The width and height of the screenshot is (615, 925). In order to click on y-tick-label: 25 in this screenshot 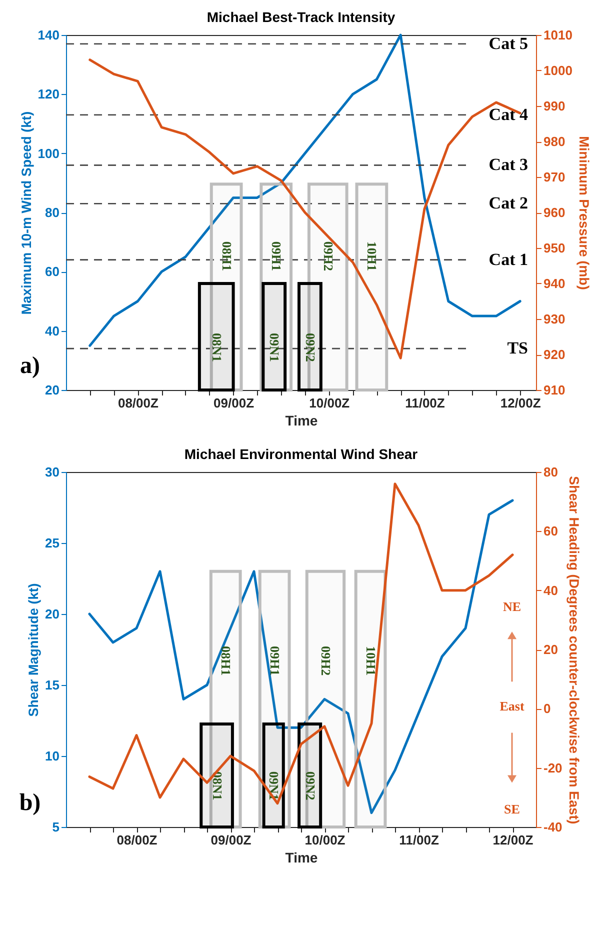, I will do `click(52, 543)`.